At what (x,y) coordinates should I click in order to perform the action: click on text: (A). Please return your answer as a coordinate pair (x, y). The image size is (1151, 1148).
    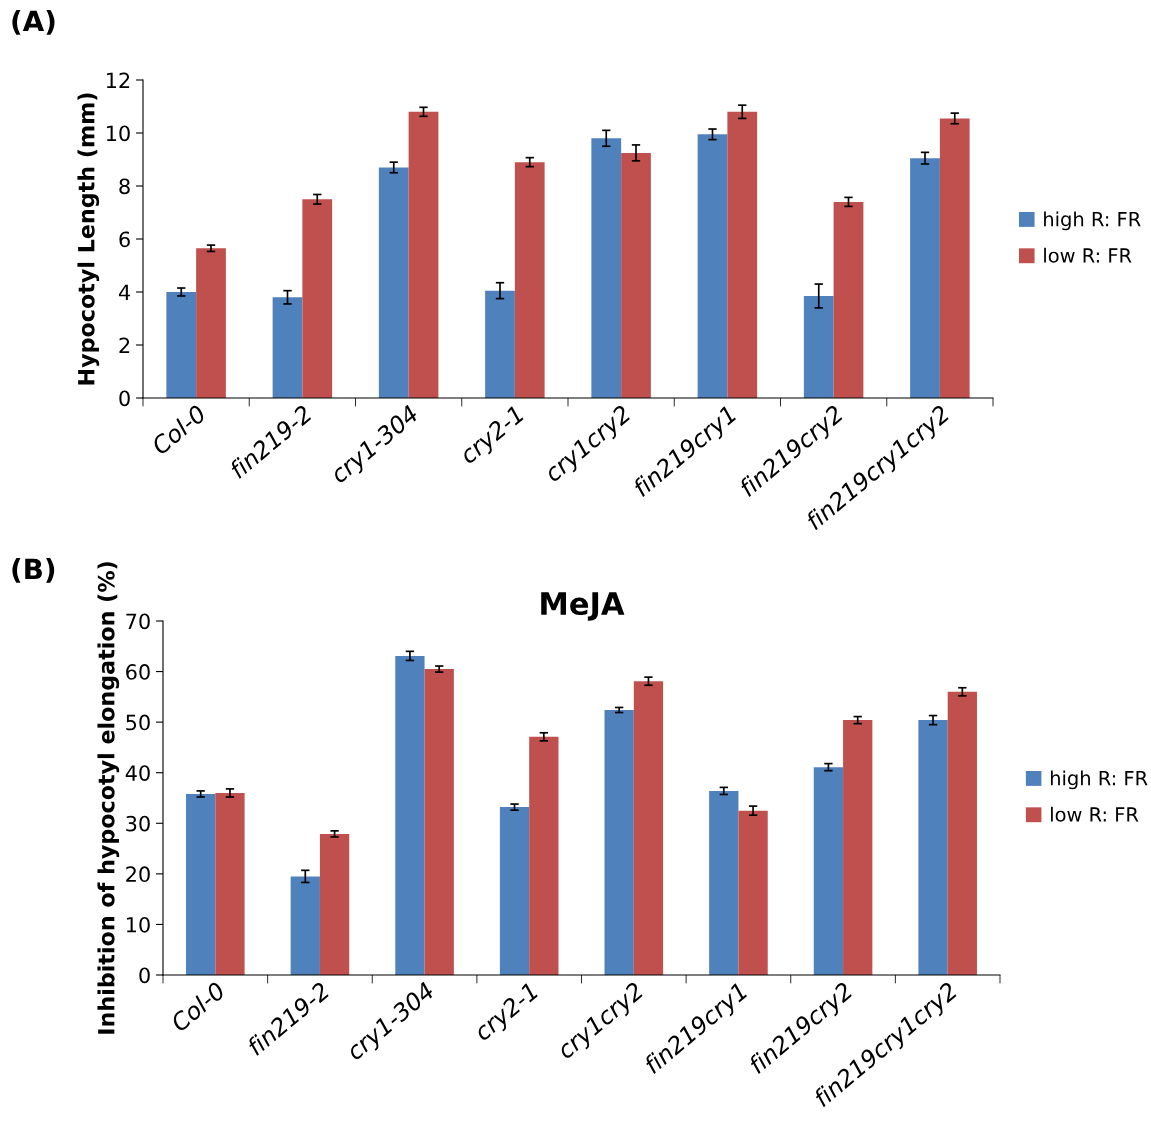
    Looking at the image, I should click on (33, 22).